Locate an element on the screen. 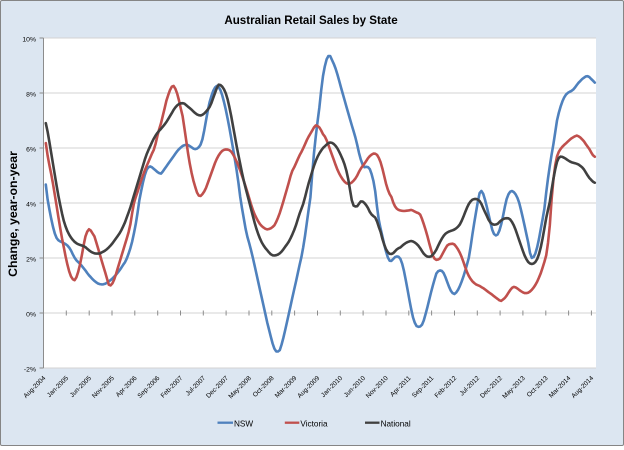 This screenshot has width=624, height=450. svg-text: Jan-2010 is located at coordinates (332, 387).